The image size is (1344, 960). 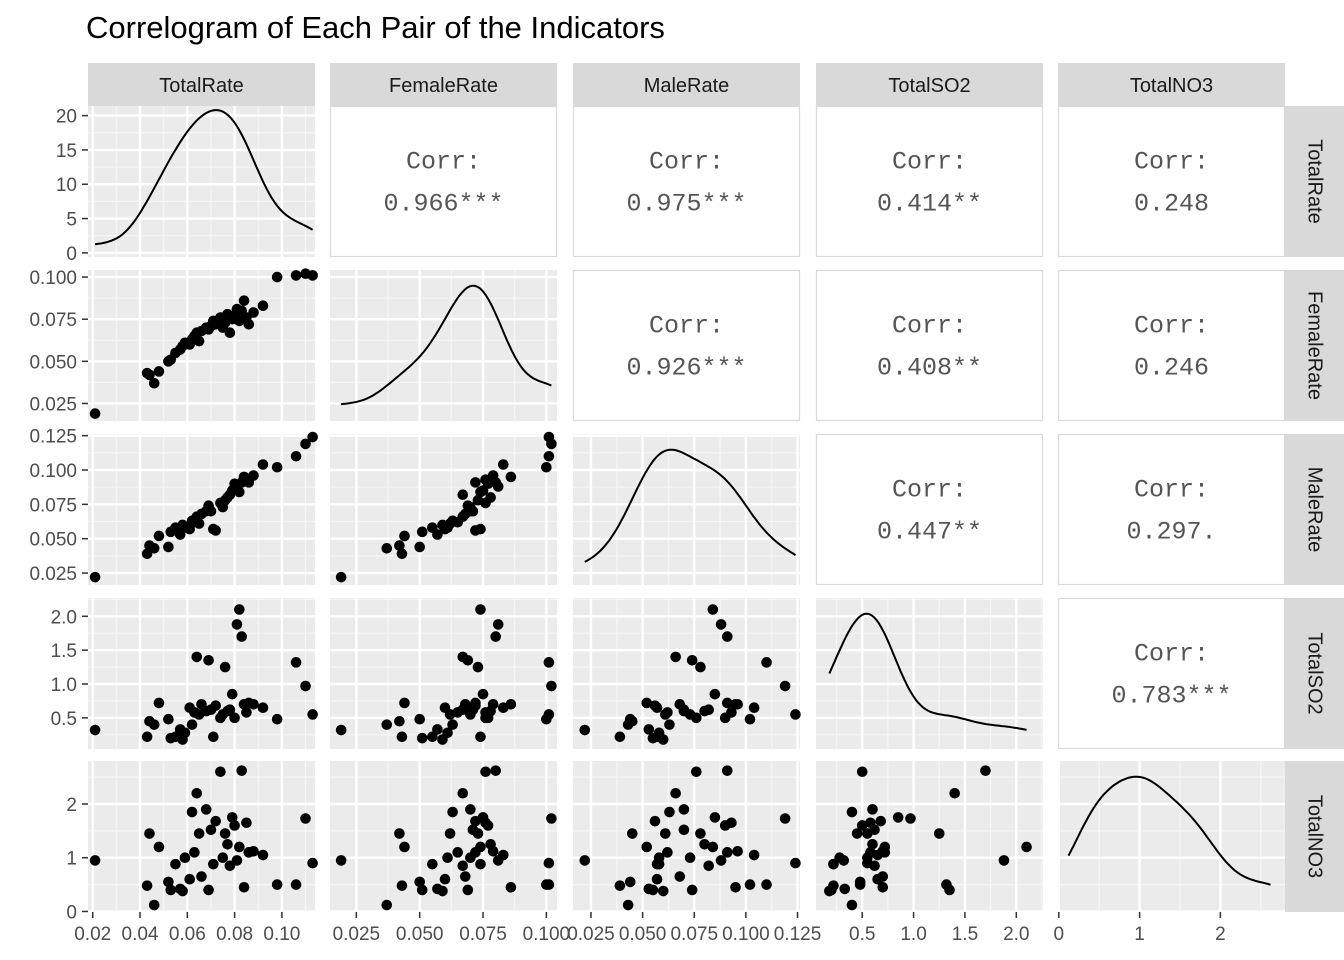 What do you see at coordinates (798, 934) in the screenshot?
I see `x-tick-label: 0.125` at bounding box center [798, 934].